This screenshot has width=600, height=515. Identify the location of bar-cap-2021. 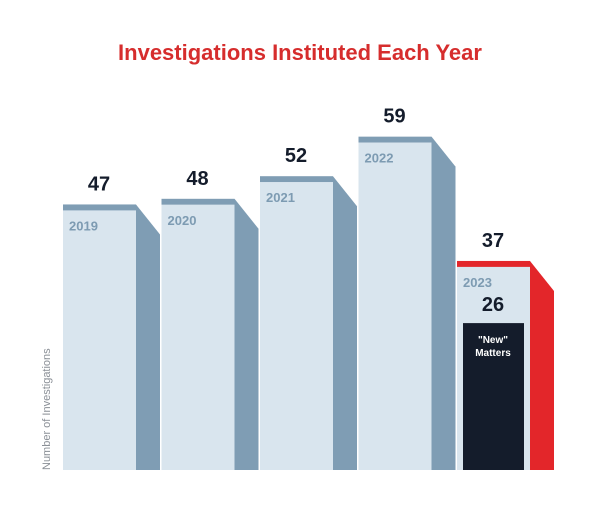
(296, 179).